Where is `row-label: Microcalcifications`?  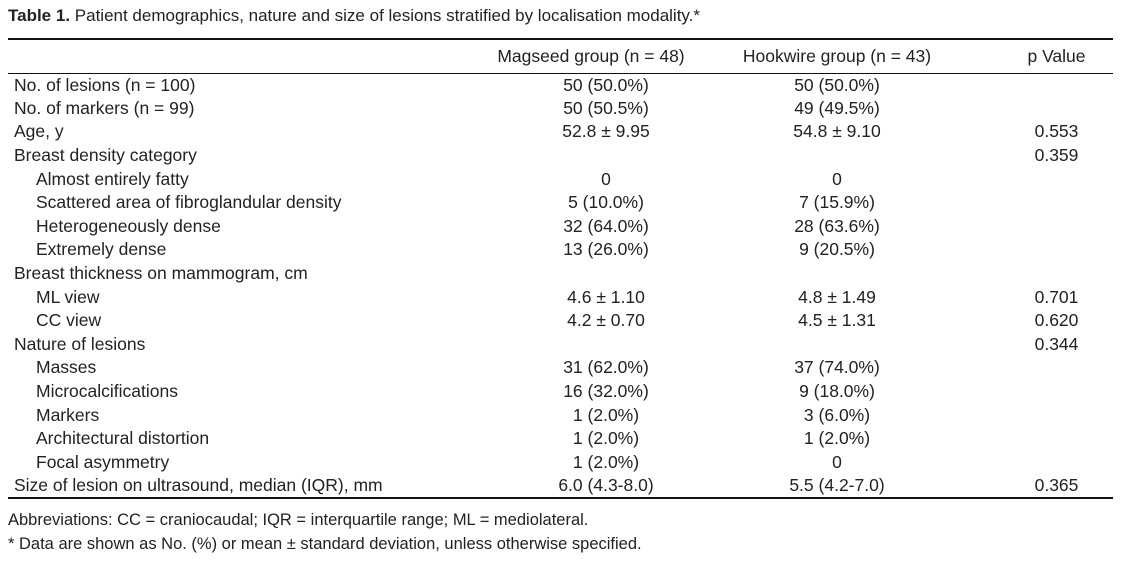
row-label: Microcalcifications is located at coordinates (107, 391).